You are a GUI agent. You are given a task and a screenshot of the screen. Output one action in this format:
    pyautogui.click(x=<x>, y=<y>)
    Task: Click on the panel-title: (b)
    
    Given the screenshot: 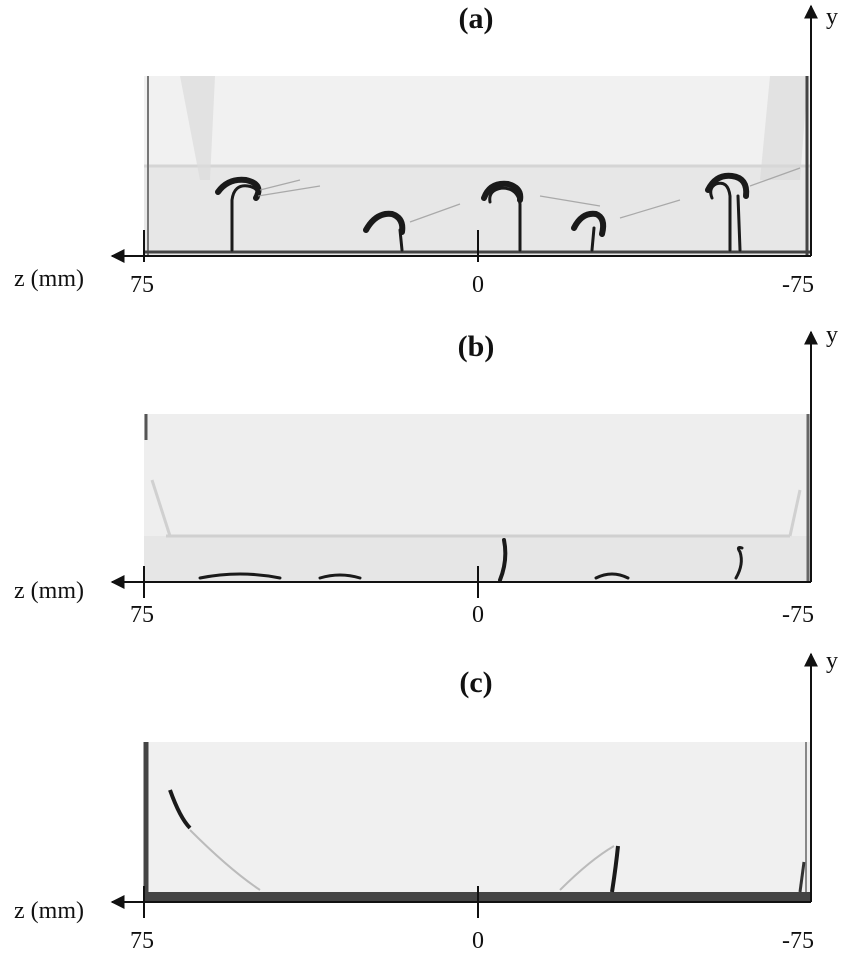 What is the action you would take?
    pyautogui.click(x=476, y=346)
    